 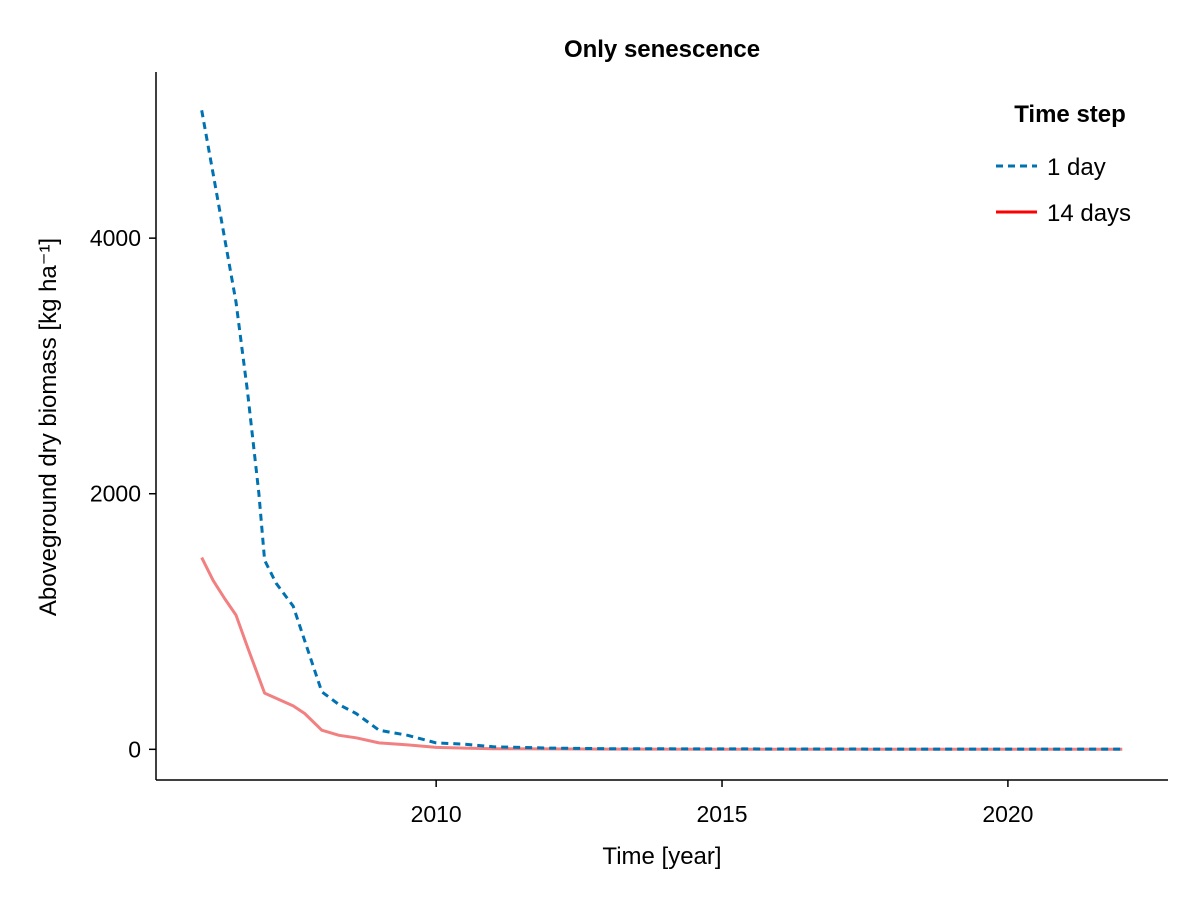 I want to click on y-axis-label: Aboveground dry biomass [kg ha⁻¹], so click(x=48, y=427).